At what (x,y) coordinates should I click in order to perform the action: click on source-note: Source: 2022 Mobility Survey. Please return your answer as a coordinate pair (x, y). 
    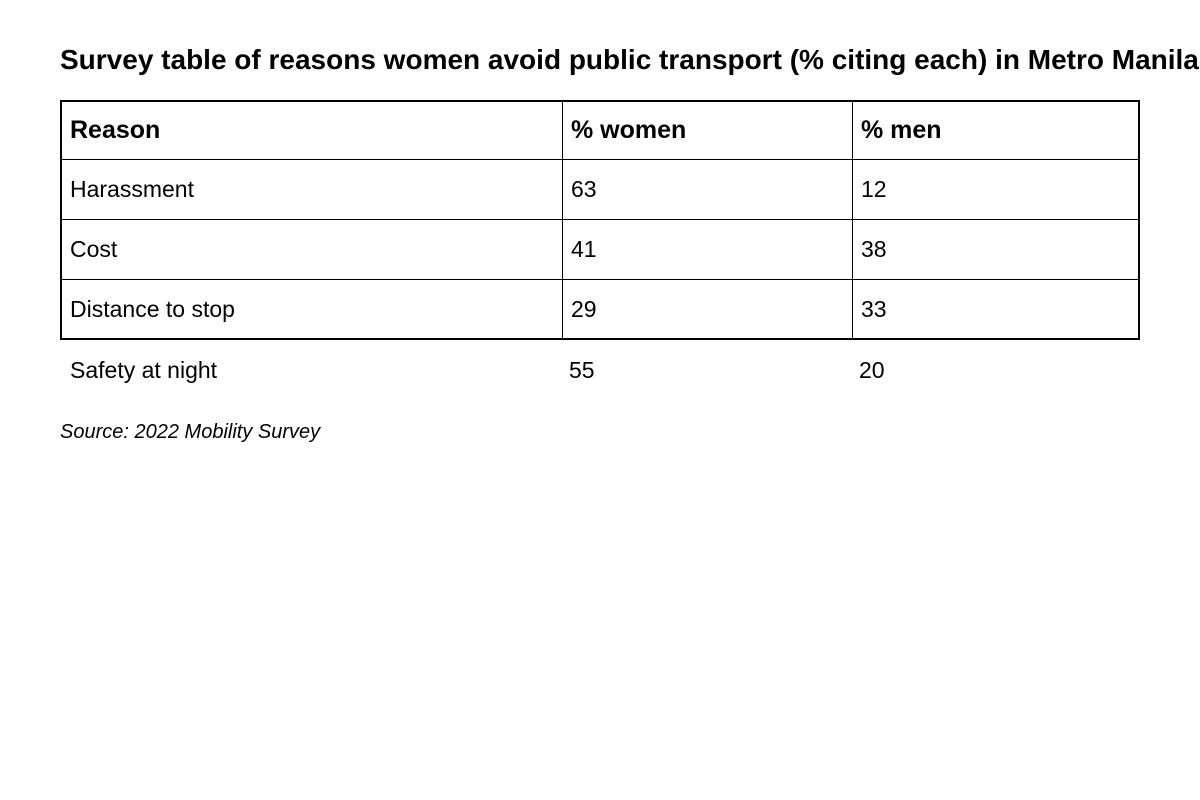
    Looking at the image, I should click on (190, 432).